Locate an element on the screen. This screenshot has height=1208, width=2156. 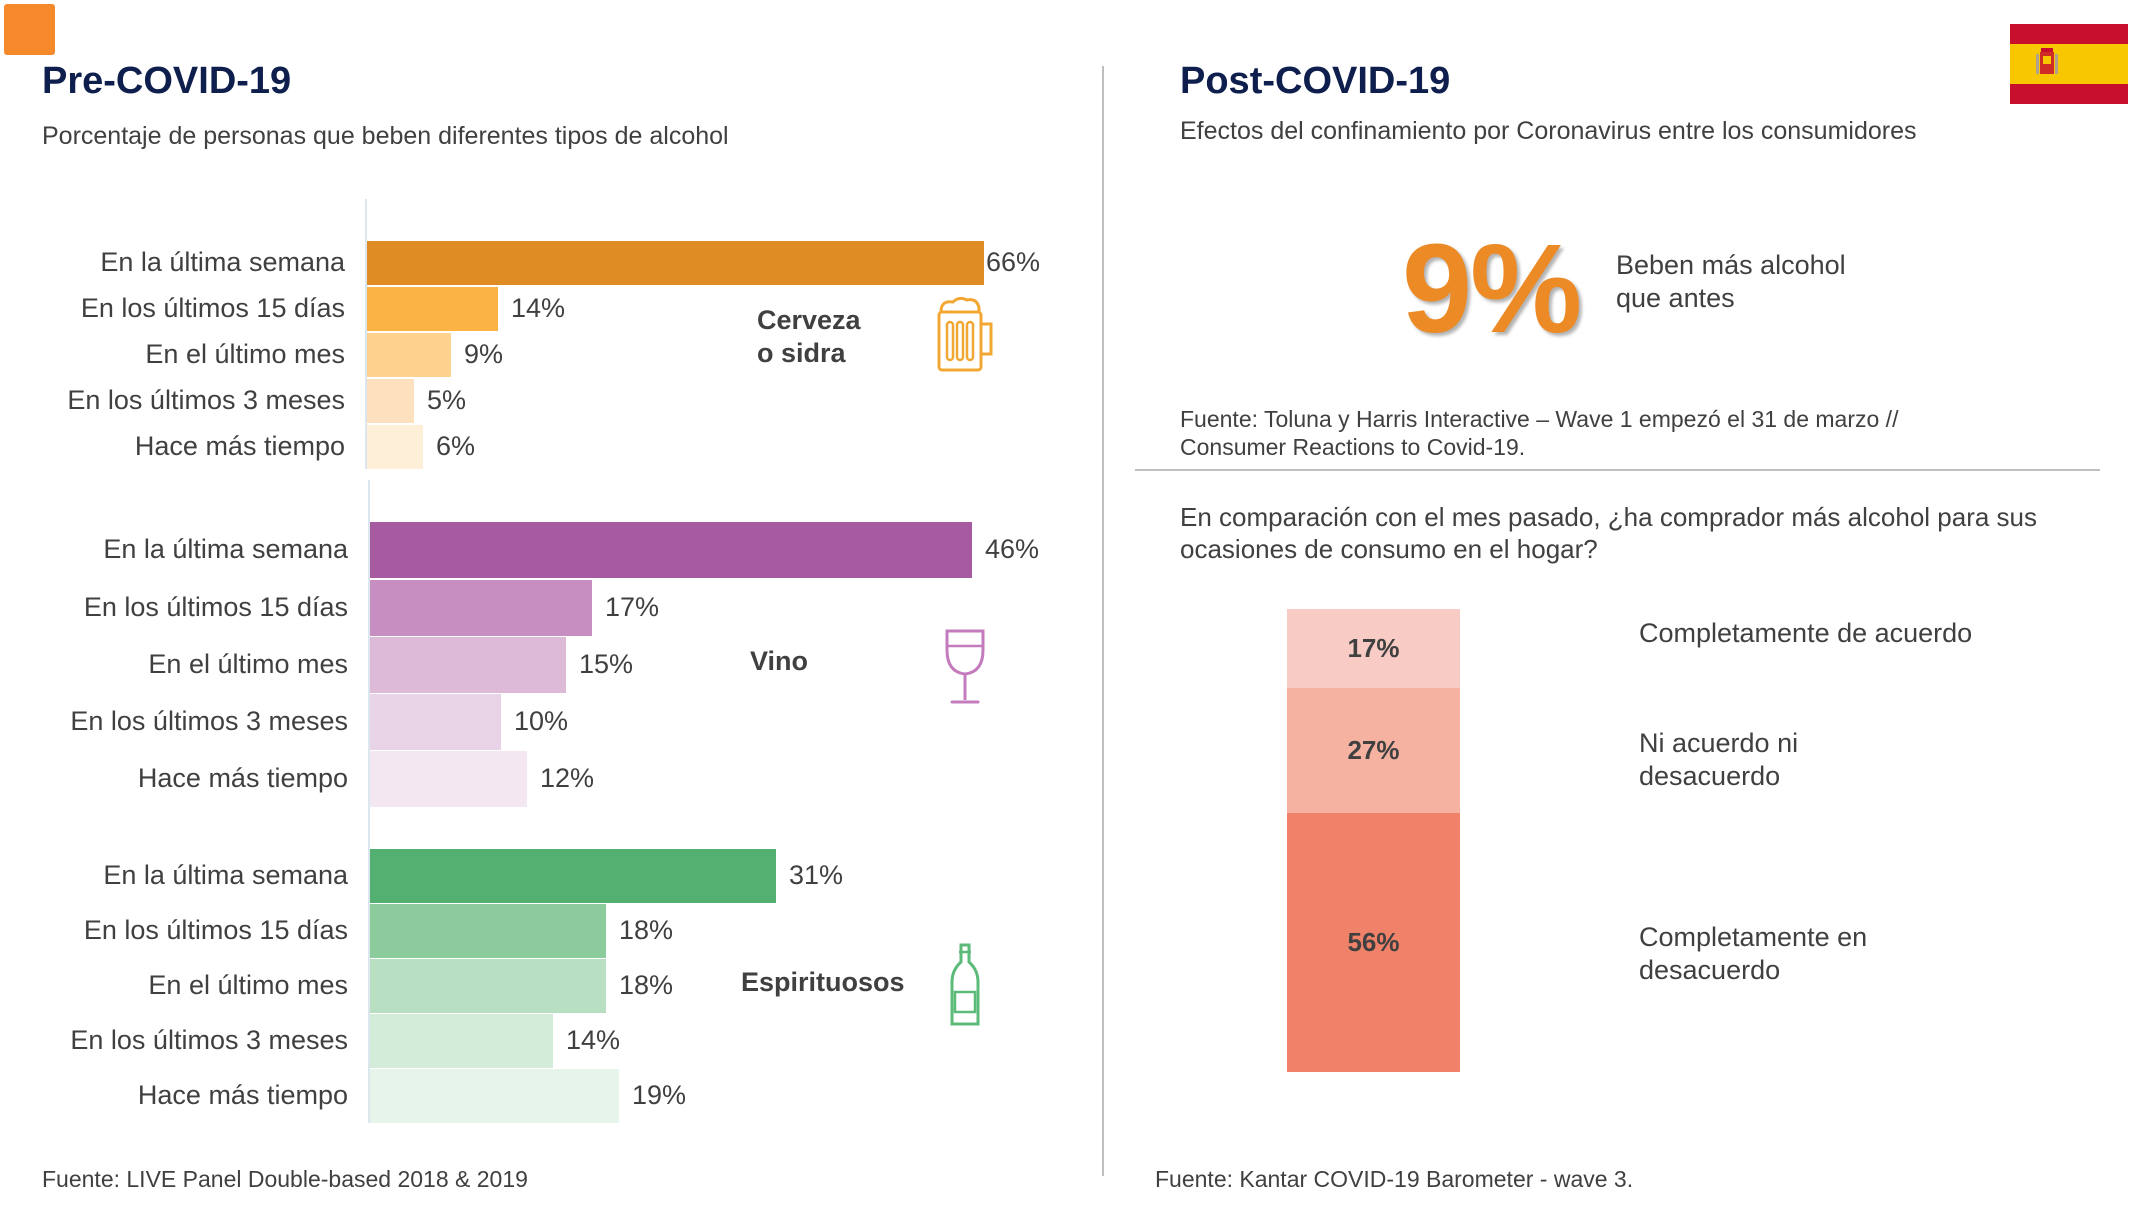
stack-segment: 27% is located at coordinates (1373, 750).